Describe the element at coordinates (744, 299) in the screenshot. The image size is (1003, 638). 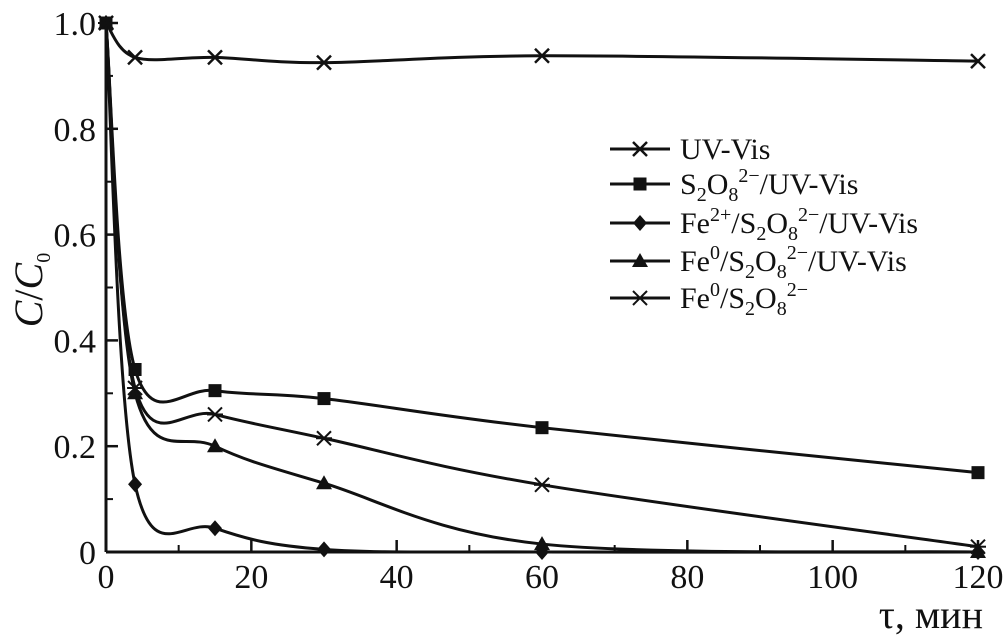
I see `legend-label: Fe0/S2O82−` at that location.